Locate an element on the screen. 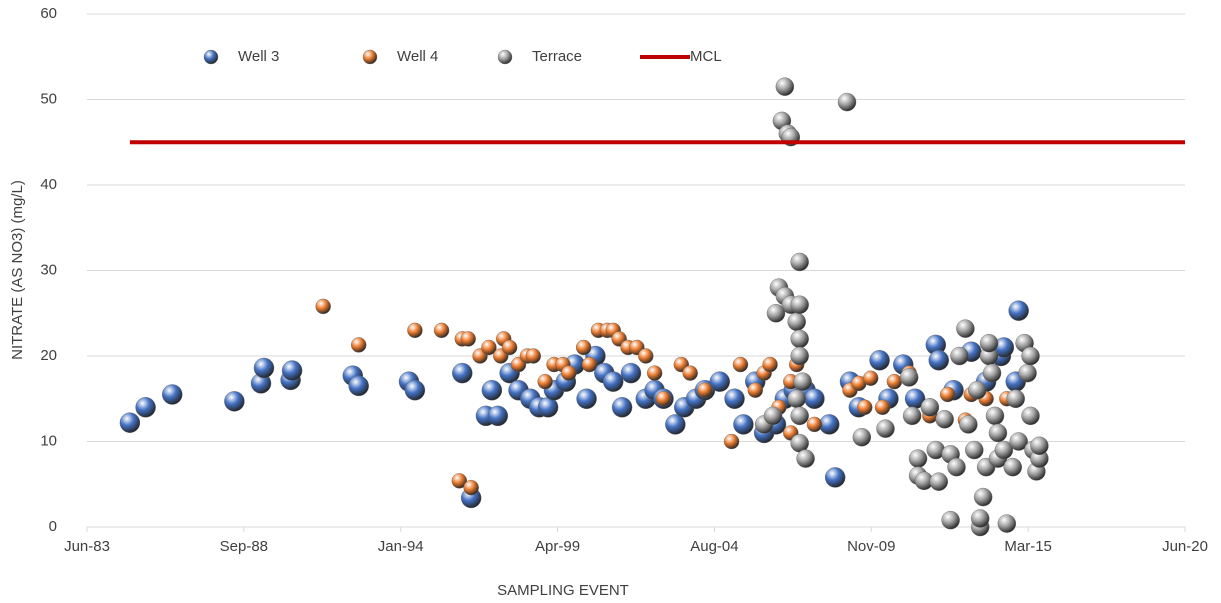 This screenshot has width=1221, height=603. x-axis-title: SAMPLING EVENT is located at coordinates (563, 590).